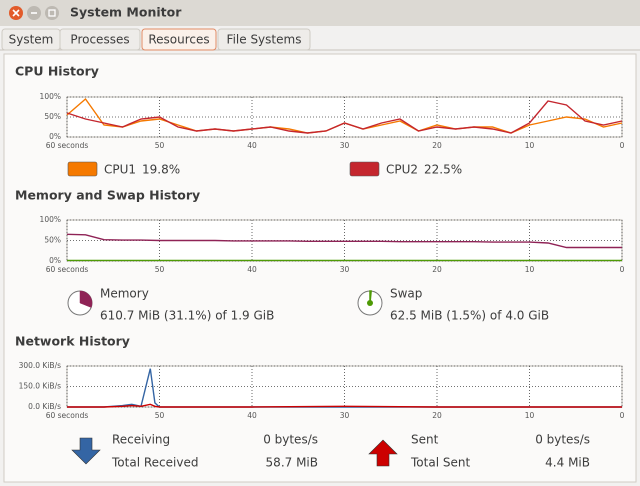 The image size is (640, 486). I want to click on tab-label: System, so click(31, 40).